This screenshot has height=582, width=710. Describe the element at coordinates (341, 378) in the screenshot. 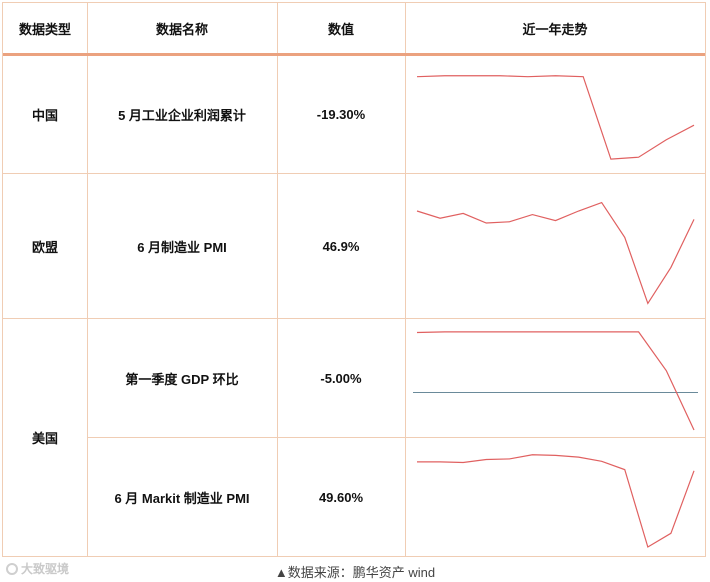

I see `indicator-value: -5.00%` at that location.